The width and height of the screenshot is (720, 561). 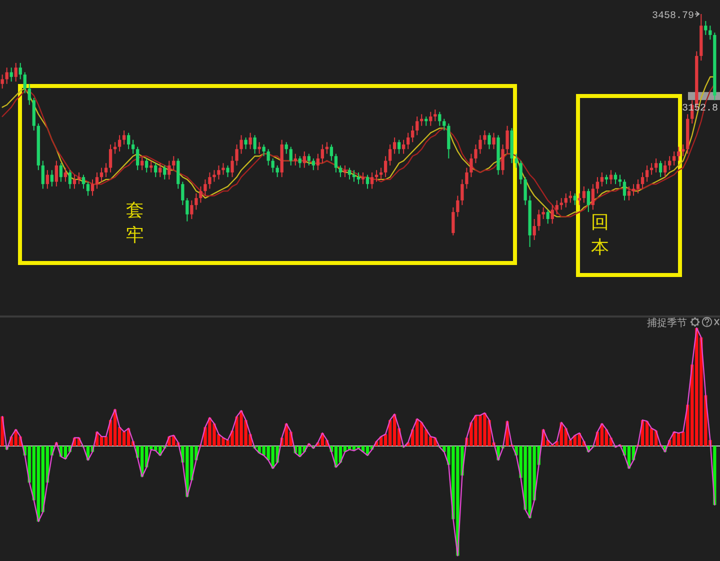 I want to click on annotation: 捕捉季节, so click(x=667, y=323).